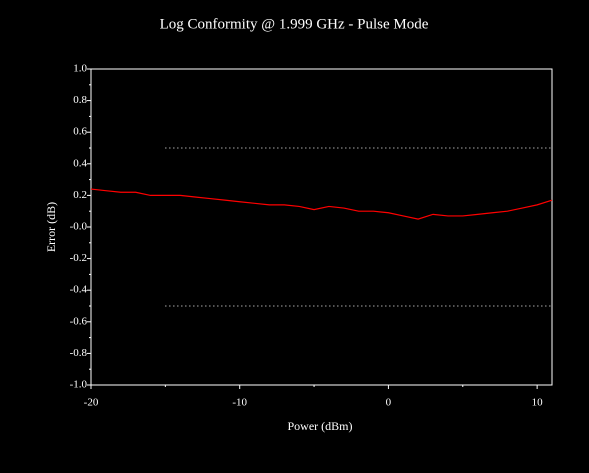 This screenshot has width=589, height=473. What do you see at coordinates (79, 227) in the screenshot?
I see `y-tick-label: -0.0` at bounding box center [79, 227].